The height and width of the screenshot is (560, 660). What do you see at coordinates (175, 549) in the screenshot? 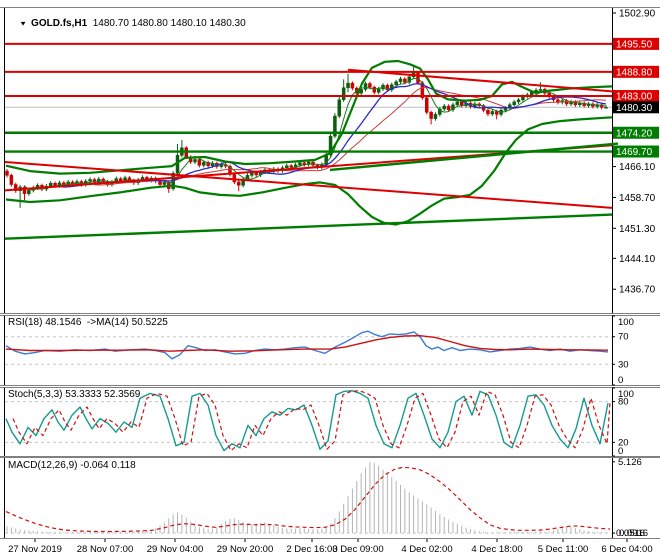
I see `time-axis-label: 29 Nov 04:00` at bounding box center [175, 549].